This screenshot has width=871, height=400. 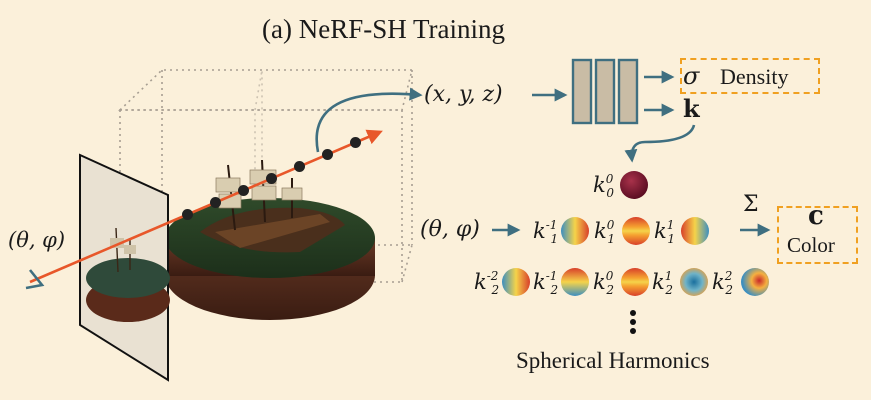 I want to click on mlp-network, so click(x=605, y=91).